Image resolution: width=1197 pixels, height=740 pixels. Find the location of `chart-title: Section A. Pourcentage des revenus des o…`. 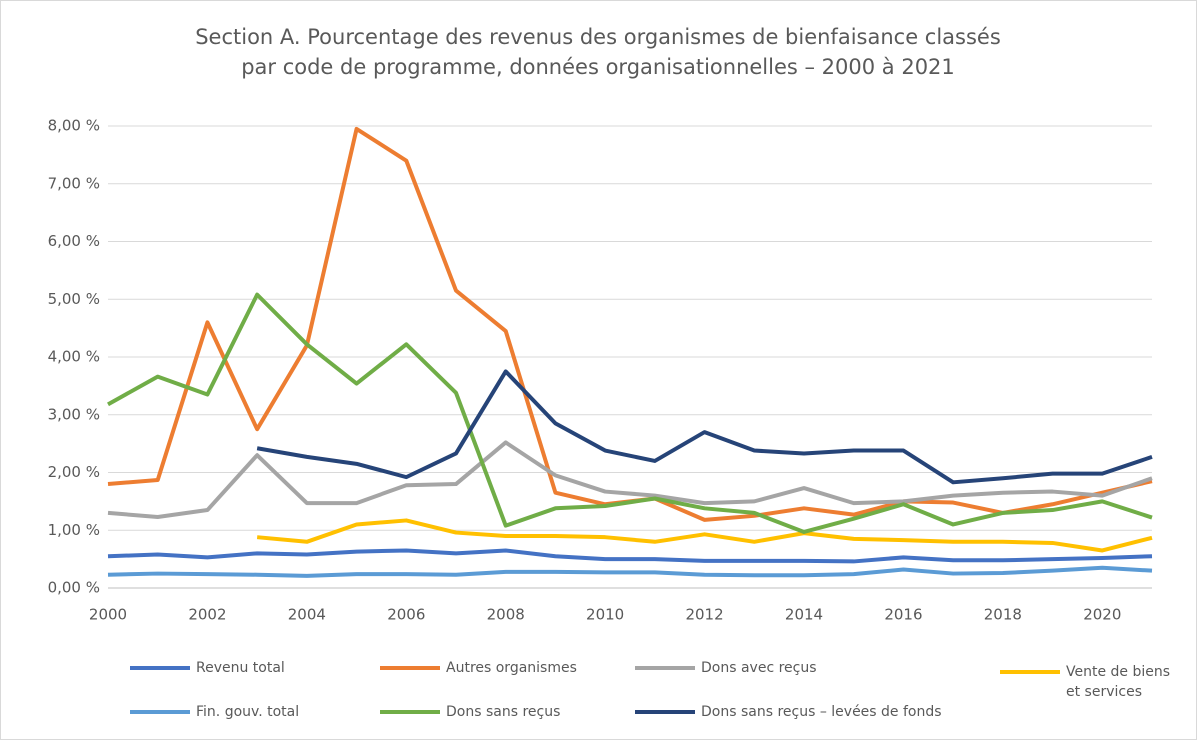

chart-title: Section A. Pourcentage des revenus des o… is located at coordinates (598, 37).